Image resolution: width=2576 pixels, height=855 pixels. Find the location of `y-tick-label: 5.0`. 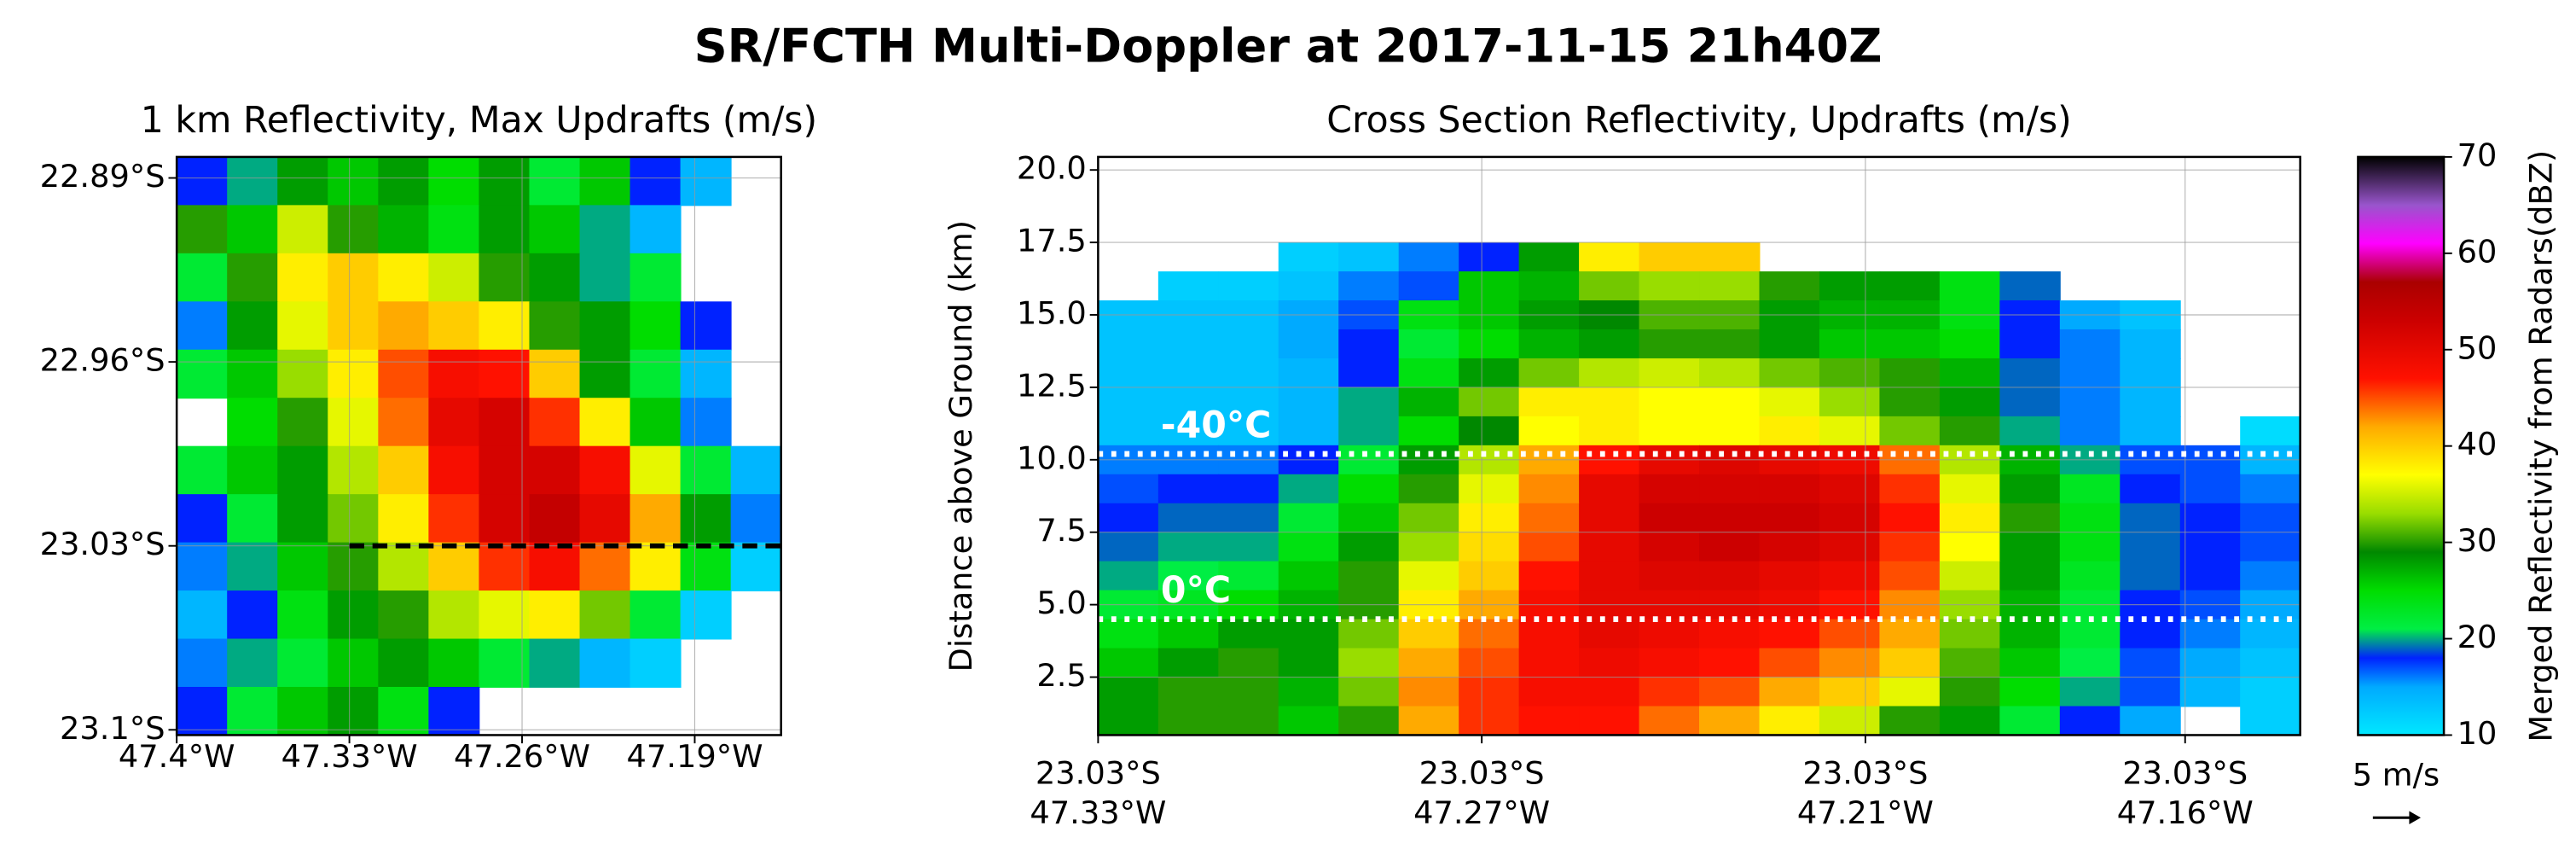

y-tick-label: 5.0 is located at coordinates (1061, 603).